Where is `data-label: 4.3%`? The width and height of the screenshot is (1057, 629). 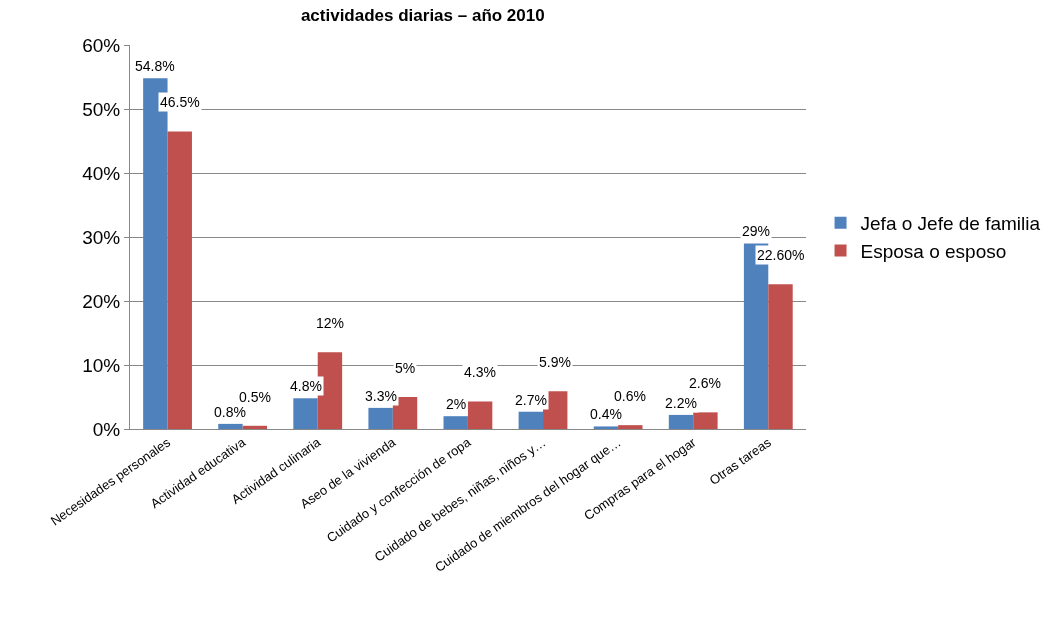 data-label: 4.3% is located at coordinates (480, 372).